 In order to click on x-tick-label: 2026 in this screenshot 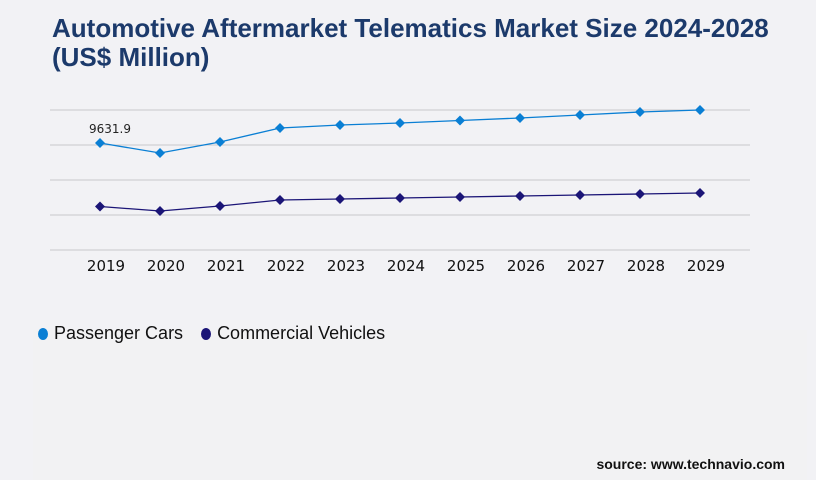, I will do `click(526, 266)`.